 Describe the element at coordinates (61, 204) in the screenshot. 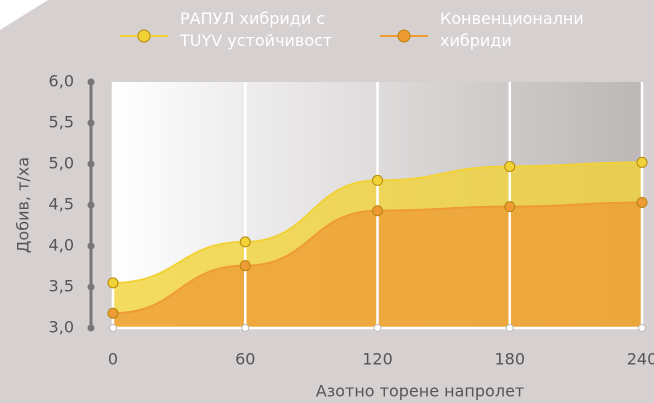

I see `y-tick-label: 4,5` at that location.